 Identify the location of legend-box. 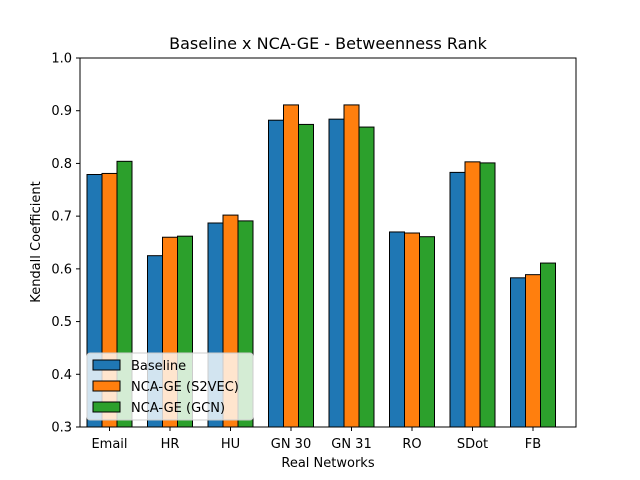
(170, 386).